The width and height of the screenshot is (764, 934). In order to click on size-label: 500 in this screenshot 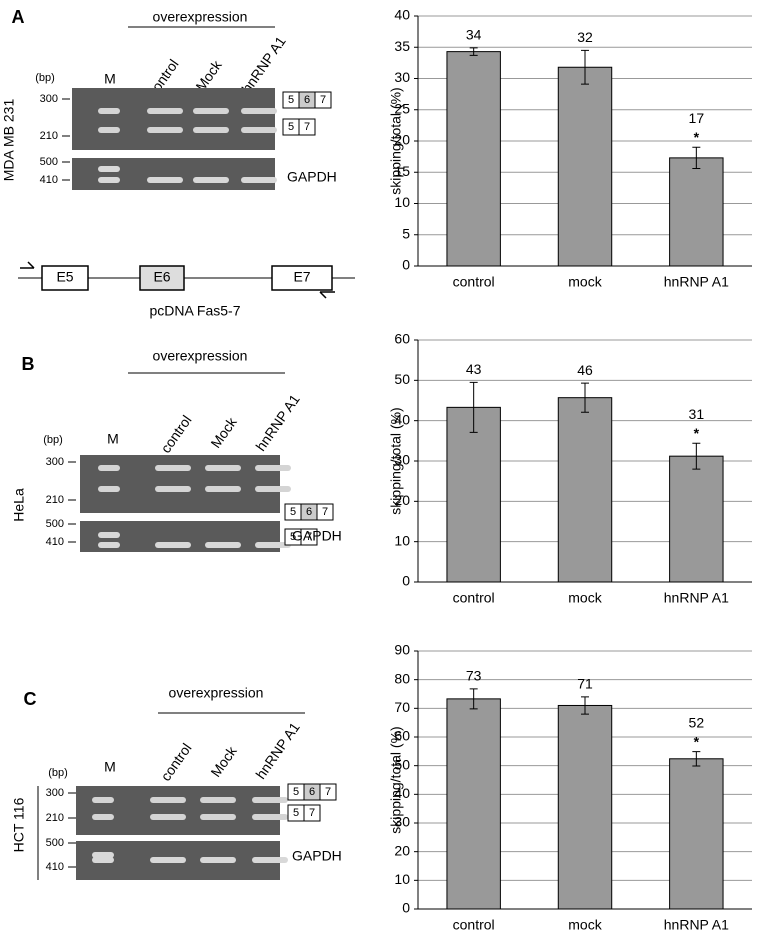, I will do `click(55, 524)`.